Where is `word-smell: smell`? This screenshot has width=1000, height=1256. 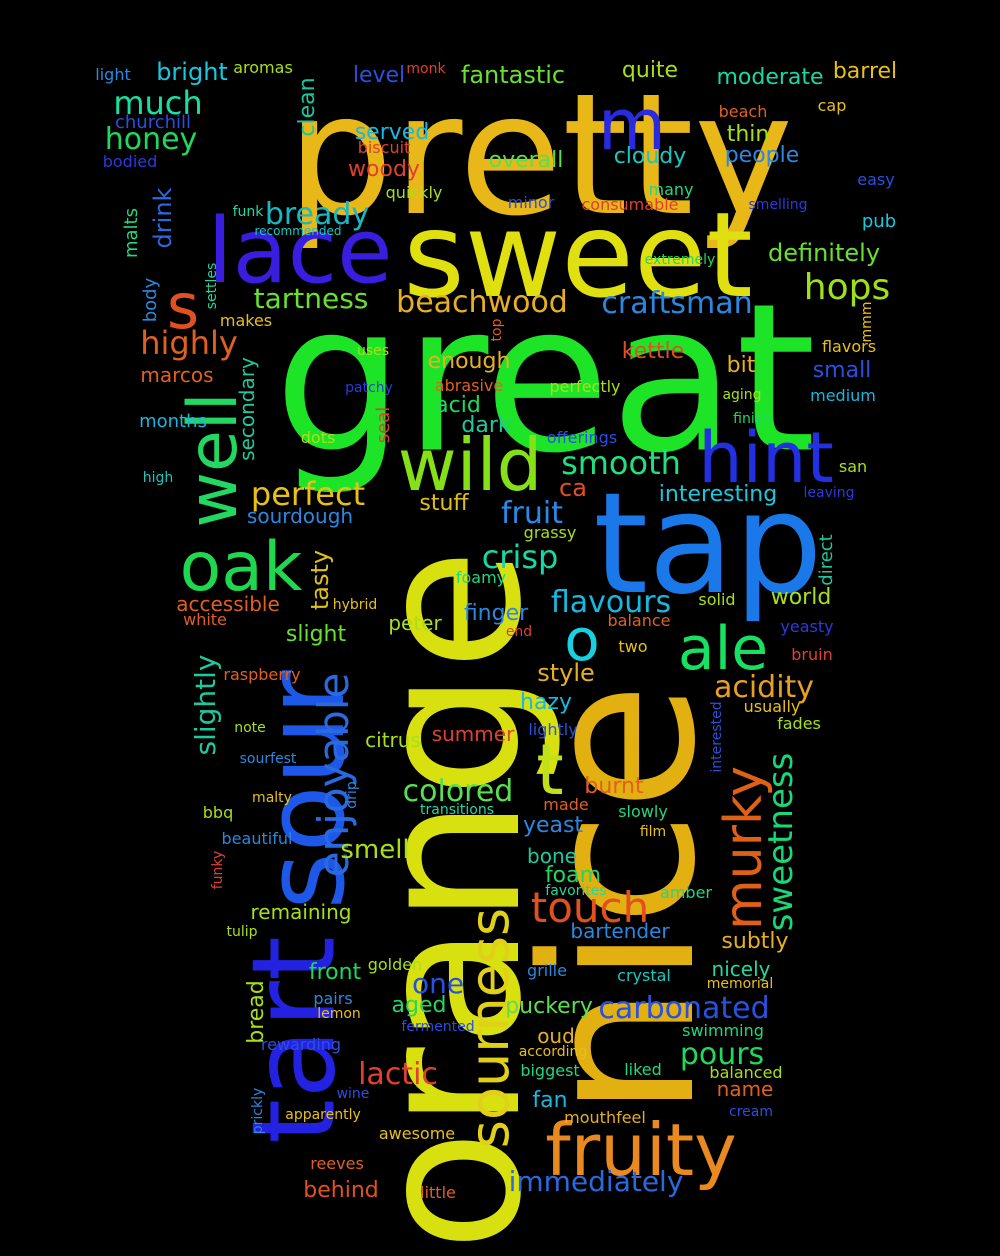
word-smell: smell is located at coordinates (375, 850).